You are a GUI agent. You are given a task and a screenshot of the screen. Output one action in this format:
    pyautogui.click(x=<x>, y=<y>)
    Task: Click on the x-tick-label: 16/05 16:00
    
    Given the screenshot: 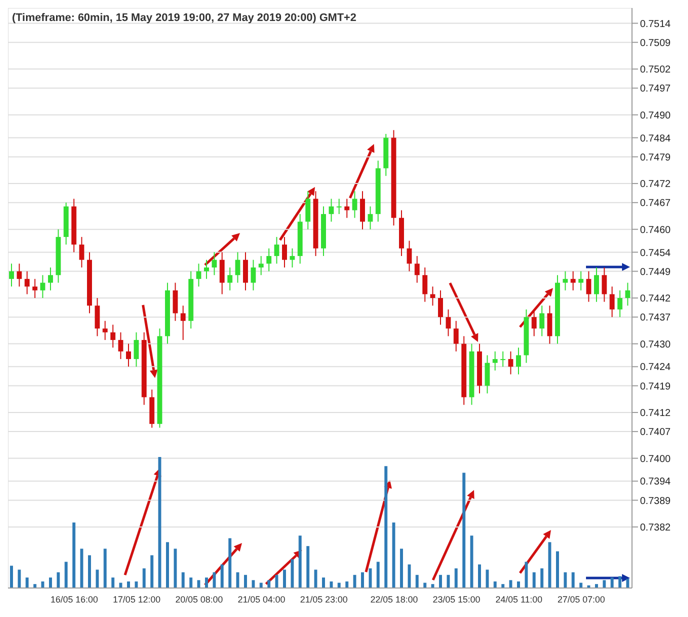 What is the action you would take?
    pyautogui.click(x=74, y=599)
    